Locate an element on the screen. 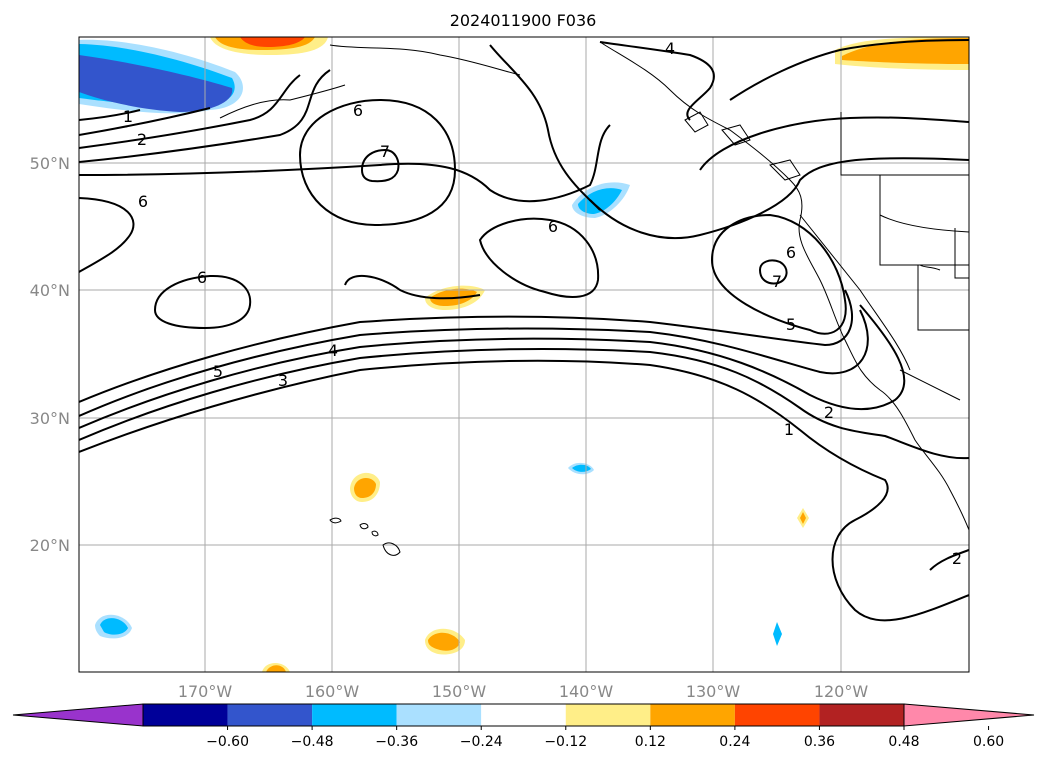 This screenshot has width=1047, height=765. colorbar-tick-label: 0.24 is located at coordinates (734, 742).